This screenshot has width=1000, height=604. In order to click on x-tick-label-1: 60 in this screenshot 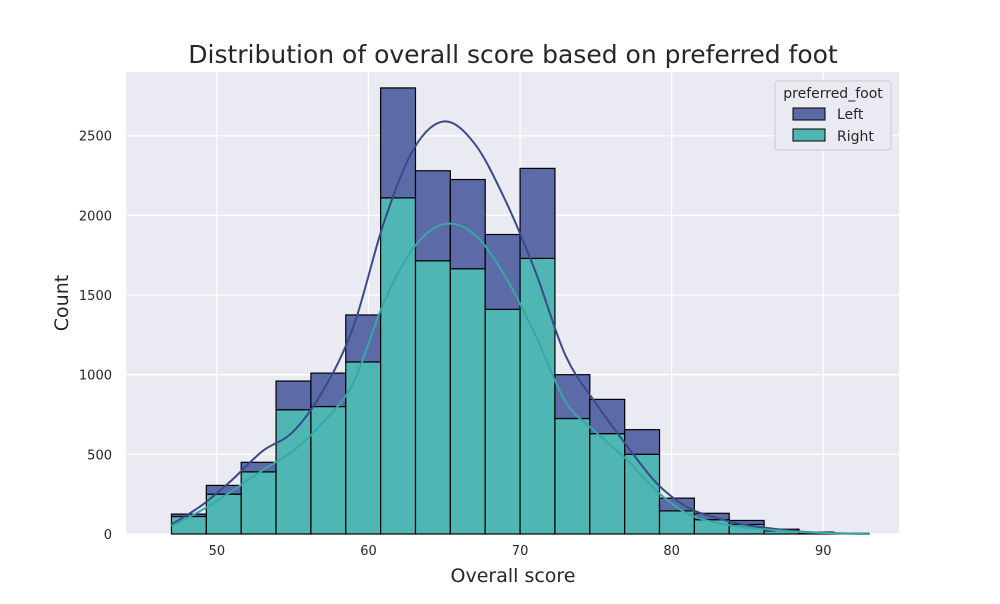, I will do `click(368, 551)`.